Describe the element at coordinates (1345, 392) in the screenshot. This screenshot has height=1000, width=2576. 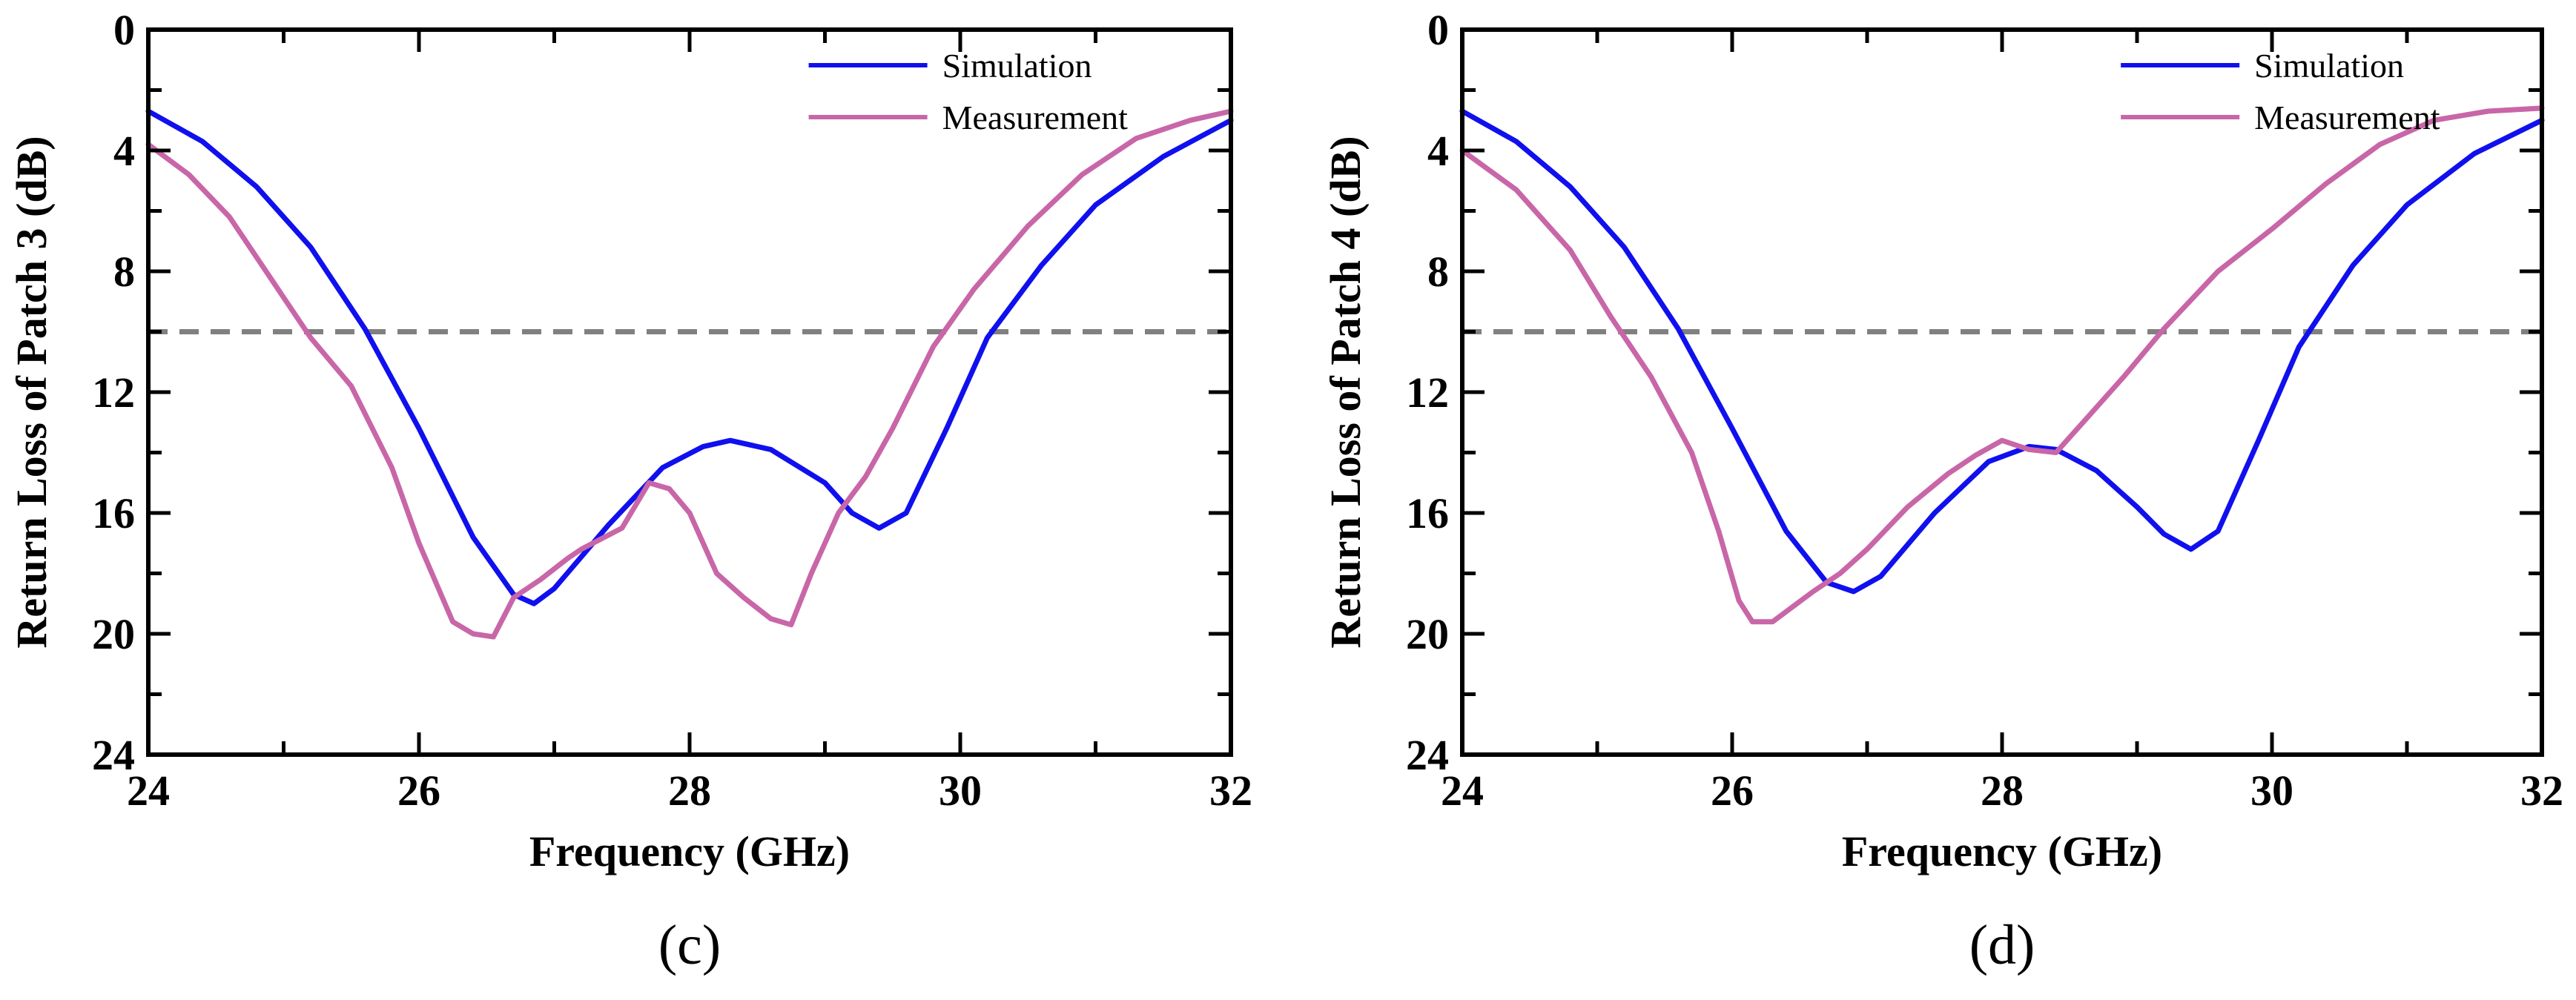
I see `y-axis-label: Return Loss of Patch 4 (dB)` at that location.